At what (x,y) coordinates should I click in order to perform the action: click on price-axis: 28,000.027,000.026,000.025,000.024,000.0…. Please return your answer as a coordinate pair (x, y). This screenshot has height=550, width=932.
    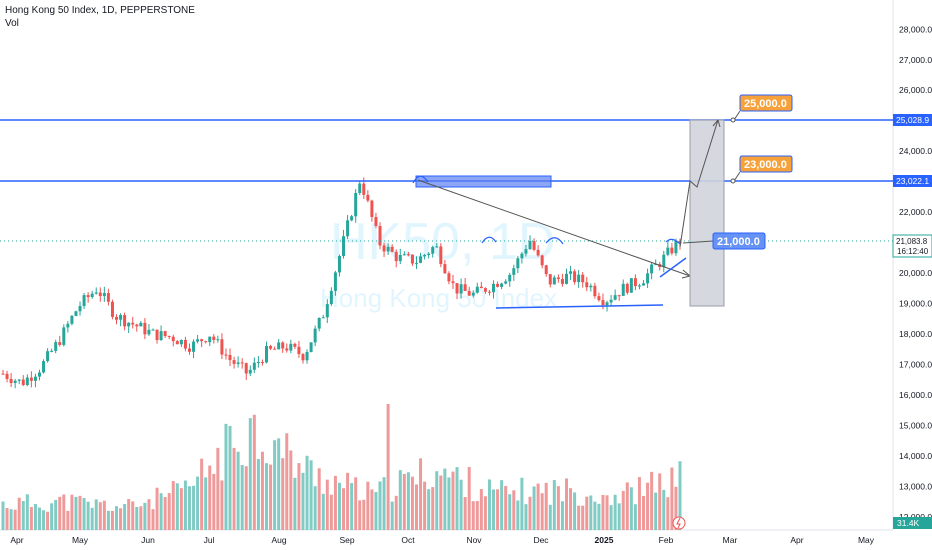
    Looking at the image, I should click on (915, 273).